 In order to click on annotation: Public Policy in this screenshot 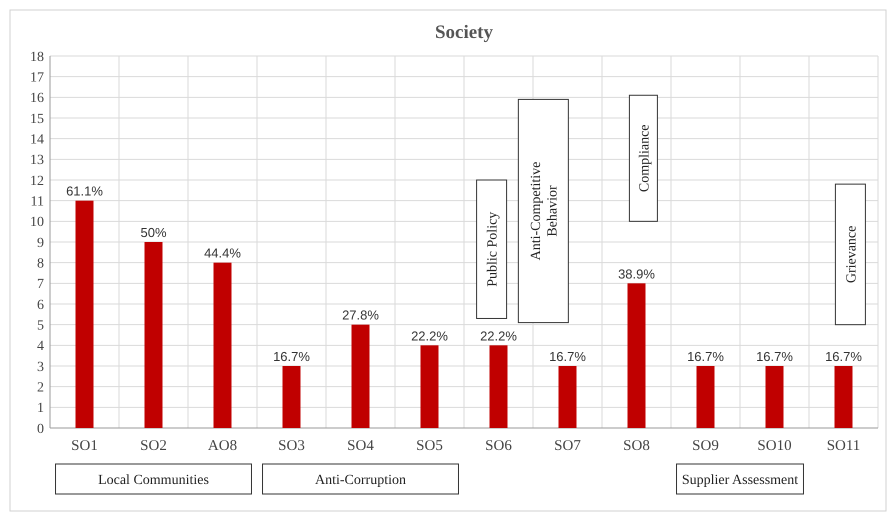, I will do `click(493, 249)`.